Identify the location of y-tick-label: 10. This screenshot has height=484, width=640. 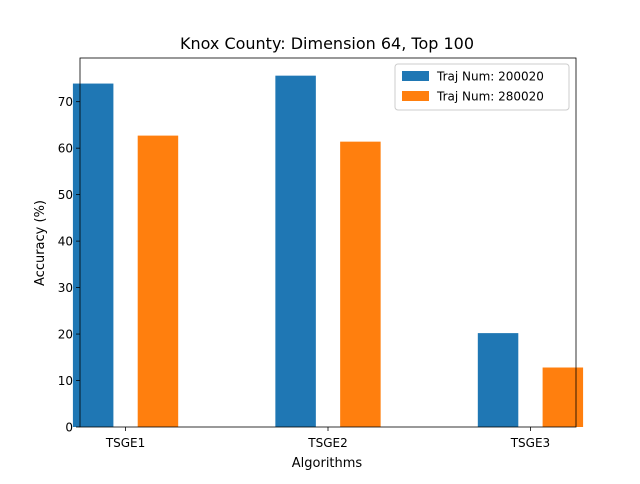
(65, 381).